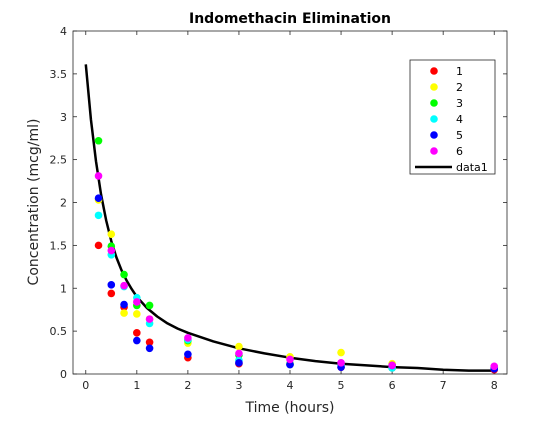 The width and height of the screenshot is (560, 424). Describe the element at coordinates (459, 151) in the screenshot. I see `legend-label-series-6: 6` at that location.